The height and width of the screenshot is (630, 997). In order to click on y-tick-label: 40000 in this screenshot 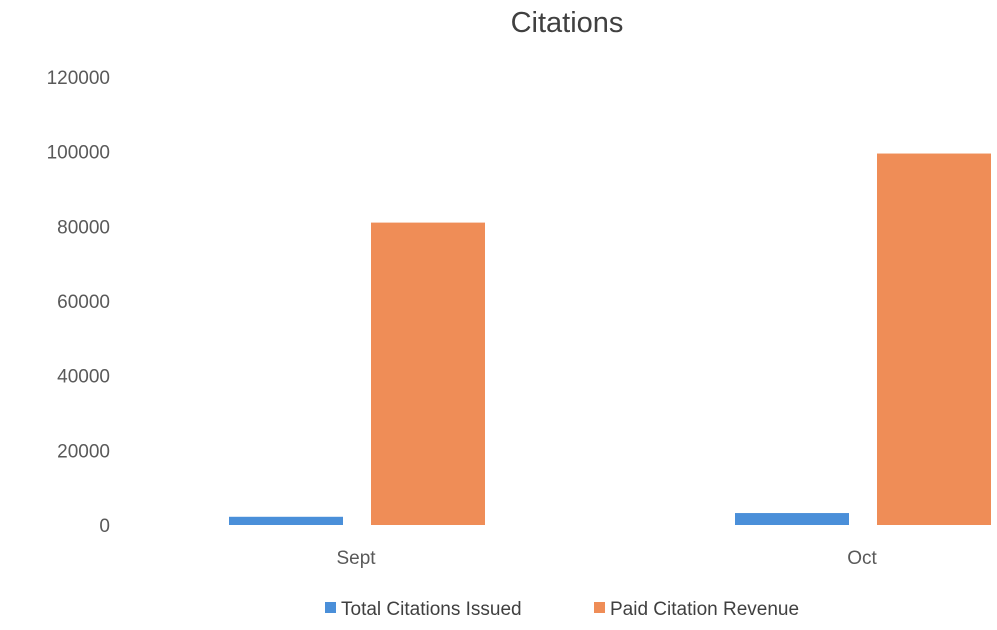, I will do `click(83, 377)`.